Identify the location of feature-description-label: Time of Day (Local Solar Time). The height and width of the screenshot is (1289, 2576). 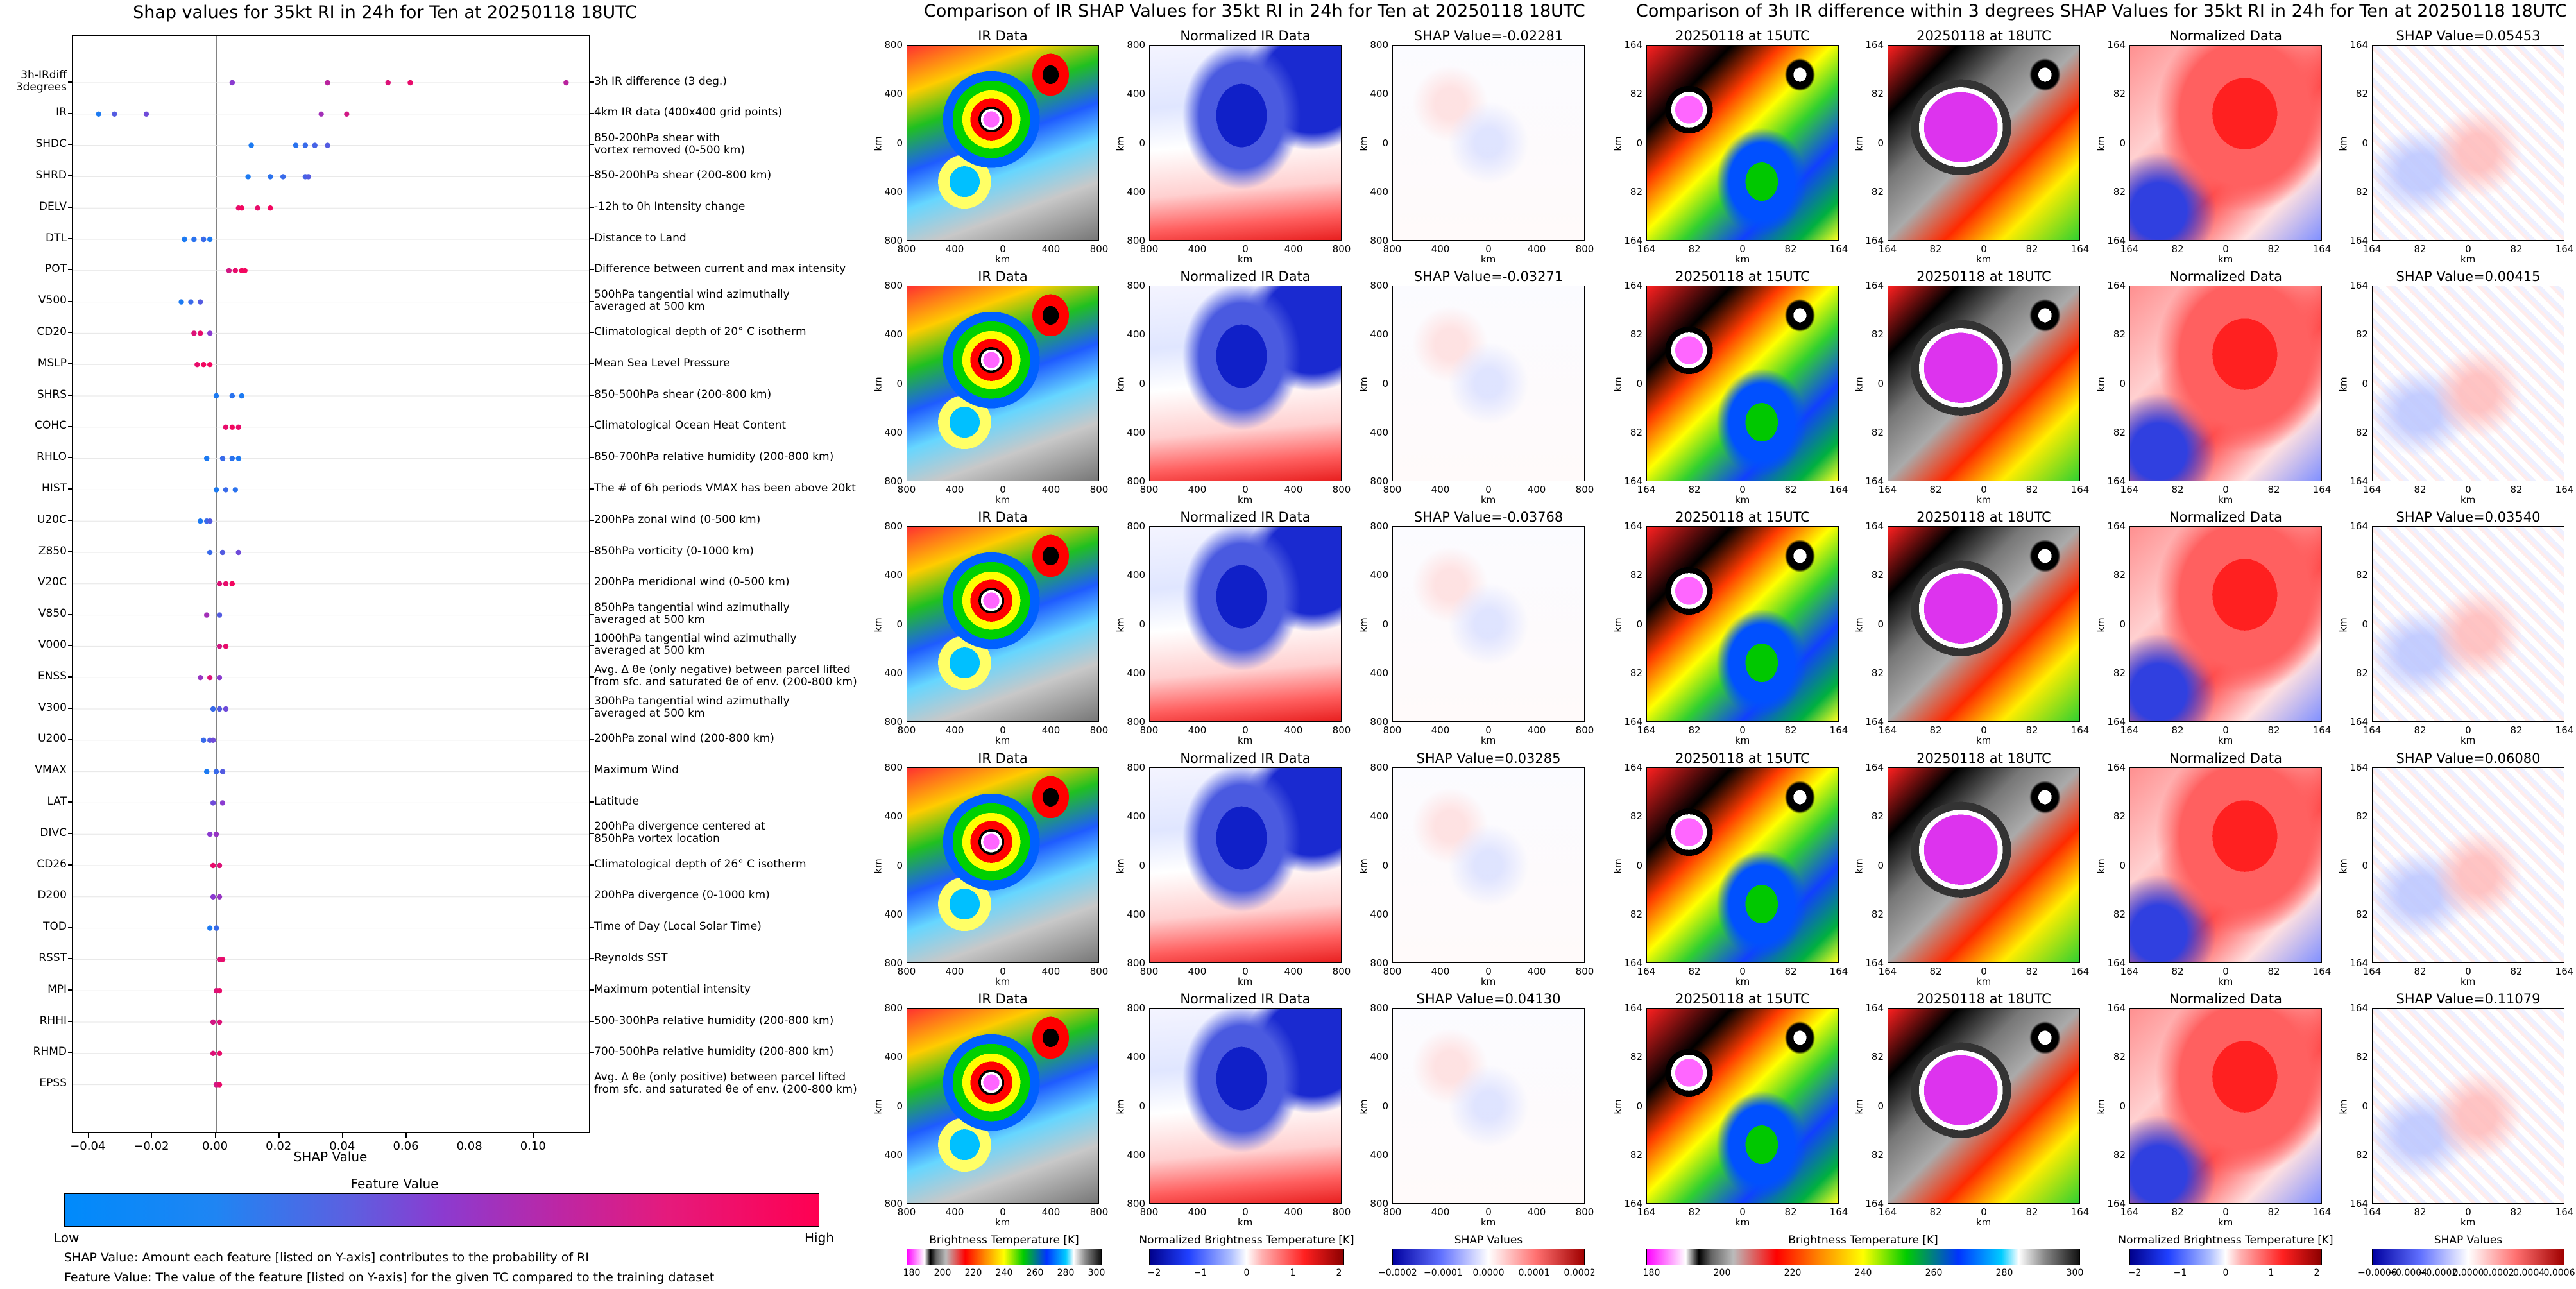
(678, 927).